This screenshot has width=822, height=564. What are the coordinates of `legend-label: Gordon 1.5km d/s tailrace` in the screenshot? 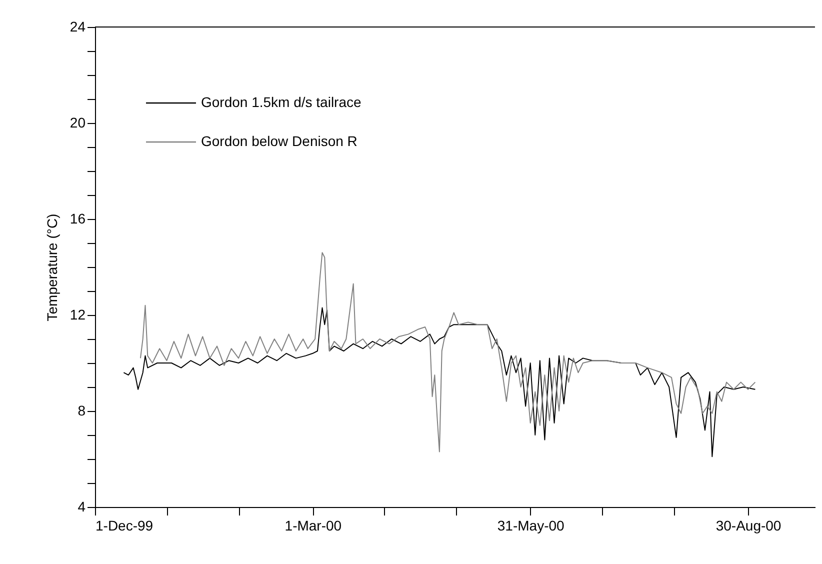 It's located at (281, 102).